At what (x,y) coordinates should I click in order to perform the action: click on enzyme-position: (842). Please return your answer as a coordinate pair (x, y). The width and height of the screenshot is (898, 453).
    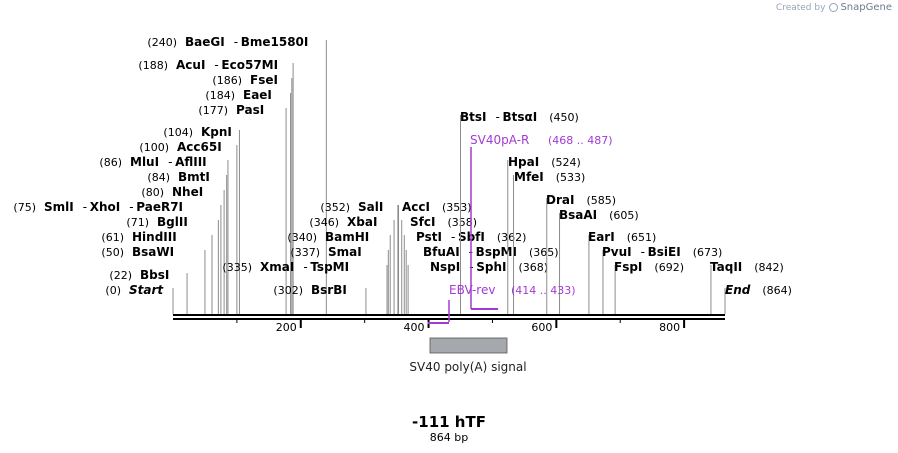
    Looking at the image, I should click on (769, 267).